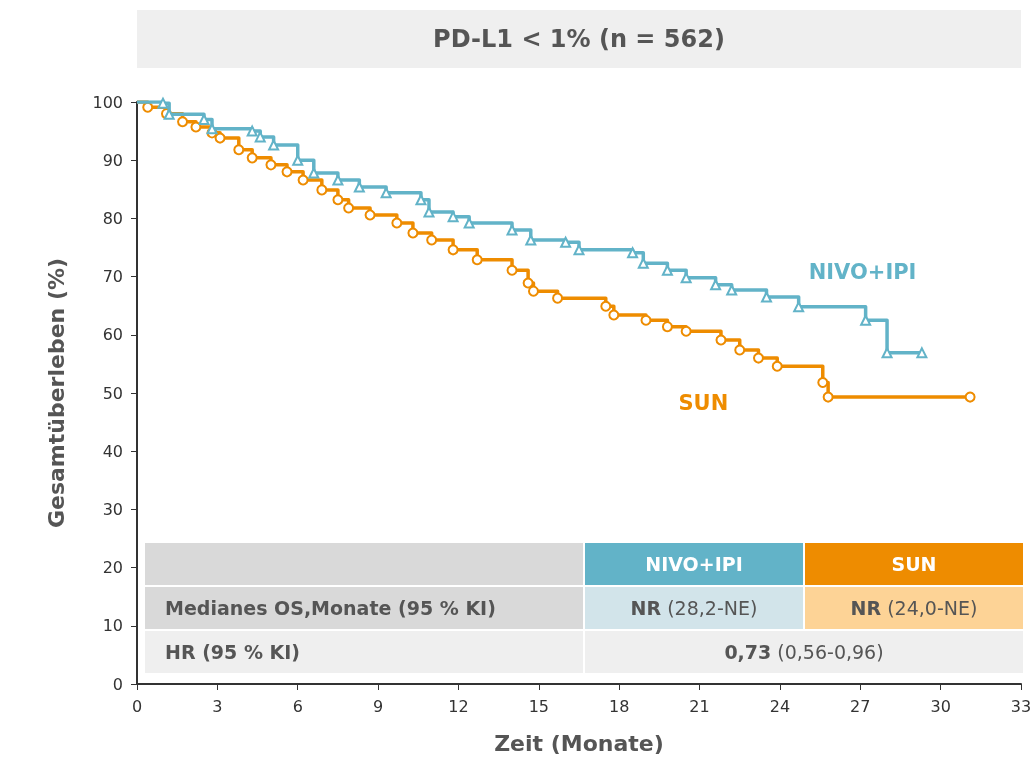  What do you see at coordinates (364, 652) in the screenshot?
I see `annotation: HR (95 % KI)` at bounding box center [364, 652].